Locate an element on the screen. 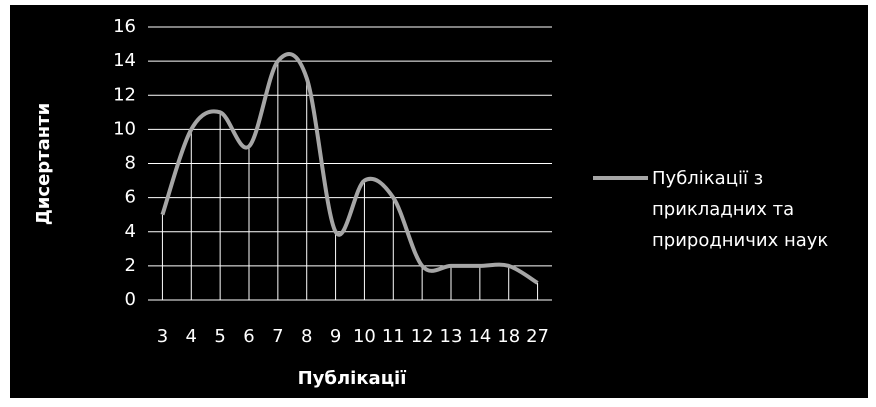 The image size is (876, 407). y-tick-label: 14 is located at coordinates (124, 60).